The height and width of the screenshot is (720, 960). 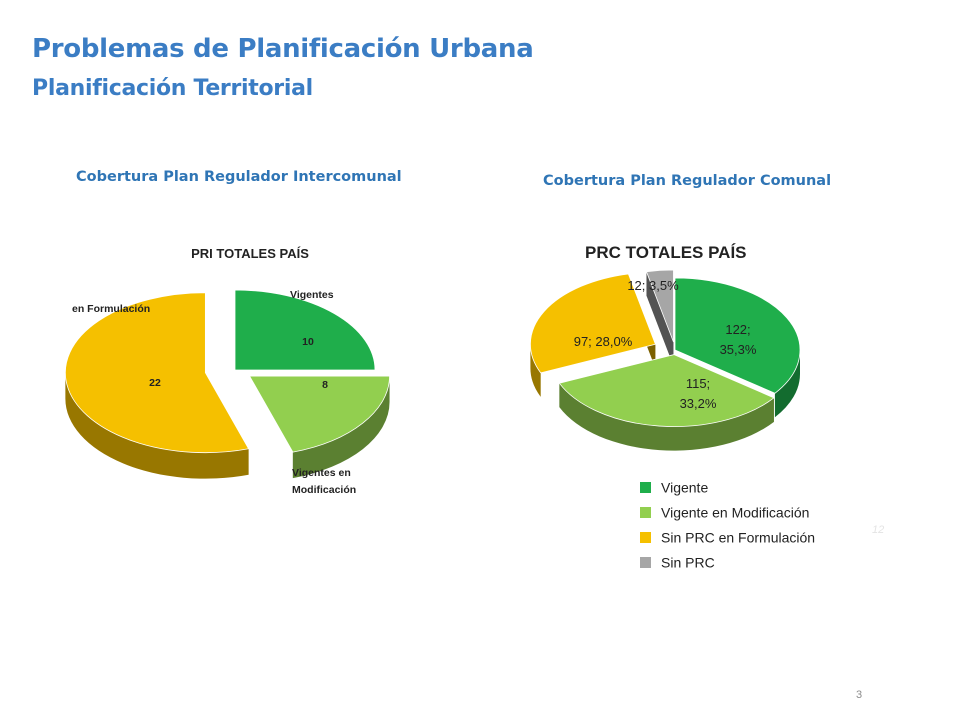 I want to click on pie-slice-sin-prc-en-formulacion, so click(x=593, y=323).